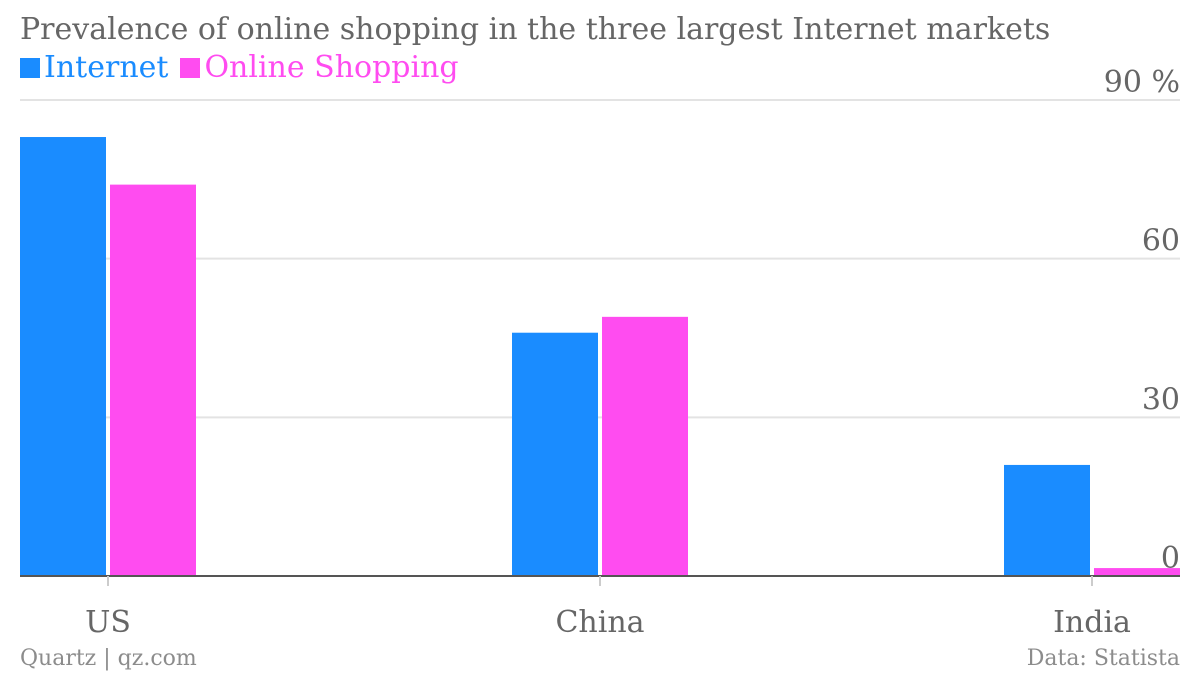  What do you see at coordinates (1142, 82) in the screenshot?
I see `y-tick-label-3: 90 %` at bounding box center [1142, 82].